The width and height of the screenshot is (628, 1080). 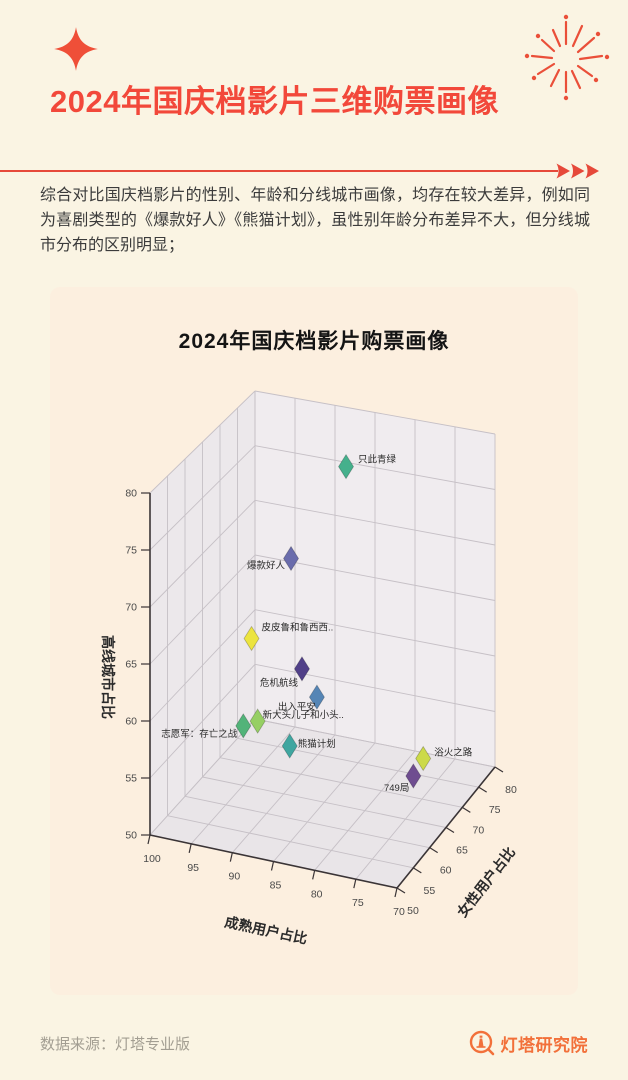 I want to click on y-tick-label: 50, so click(x=413, y=911).